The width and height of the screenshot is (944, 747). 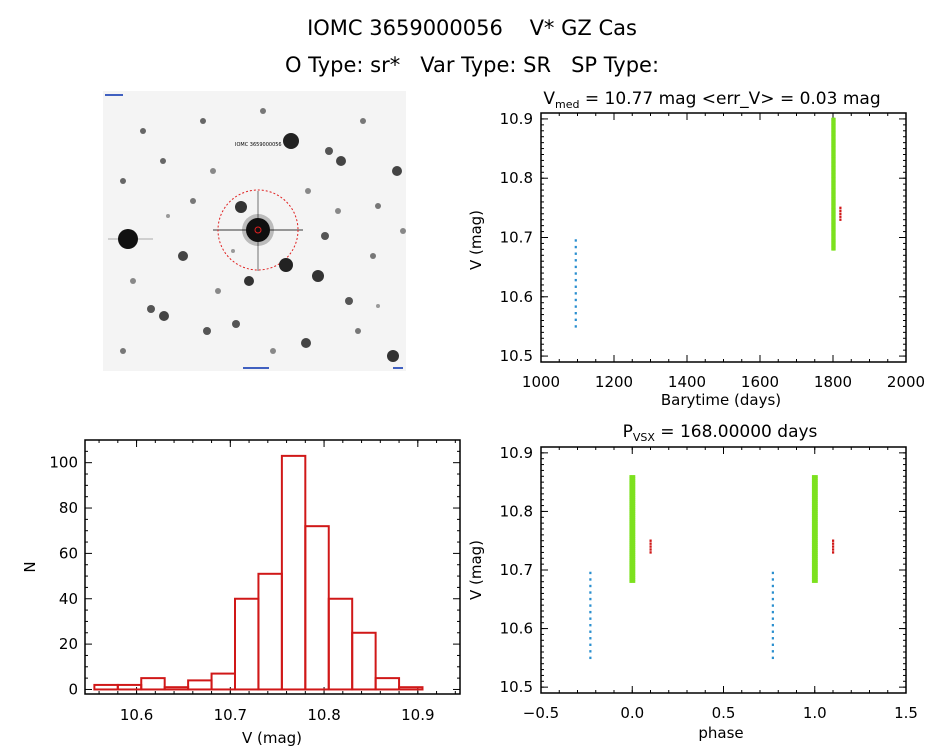 What do you see at coordinates (760, 382) in the screenshot?
I see `x-tick-label: 1600` at bounding box center [760, 382].